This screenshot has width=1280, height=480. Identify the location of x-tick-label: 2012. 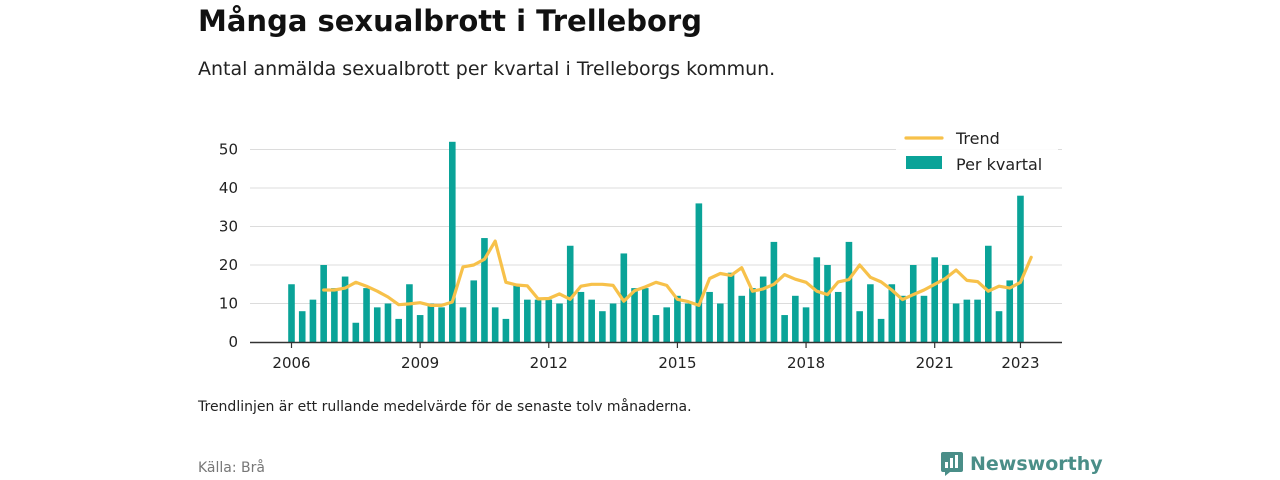
(549, 363).